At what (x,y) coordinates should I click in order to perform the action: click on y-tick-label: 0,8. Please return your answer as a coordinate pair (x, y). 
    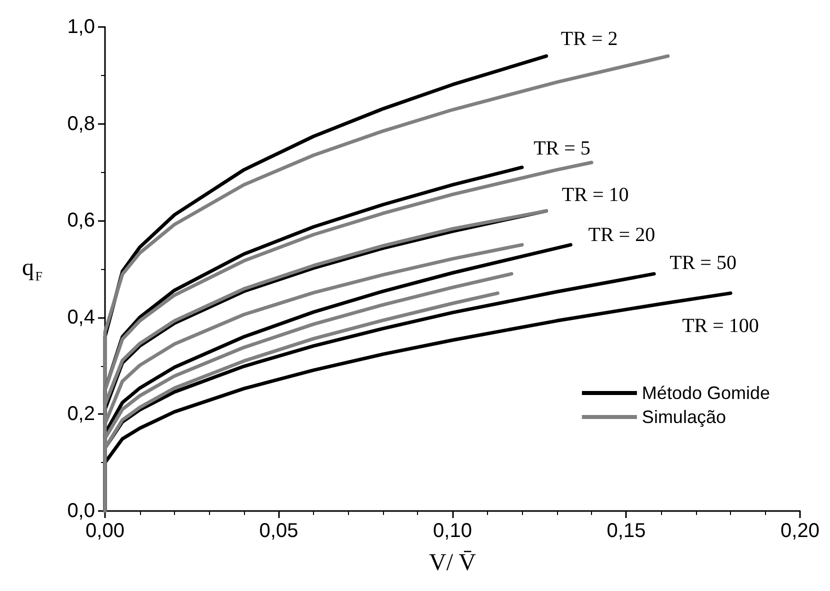
    Looking at the image, I should click on (81, 123).